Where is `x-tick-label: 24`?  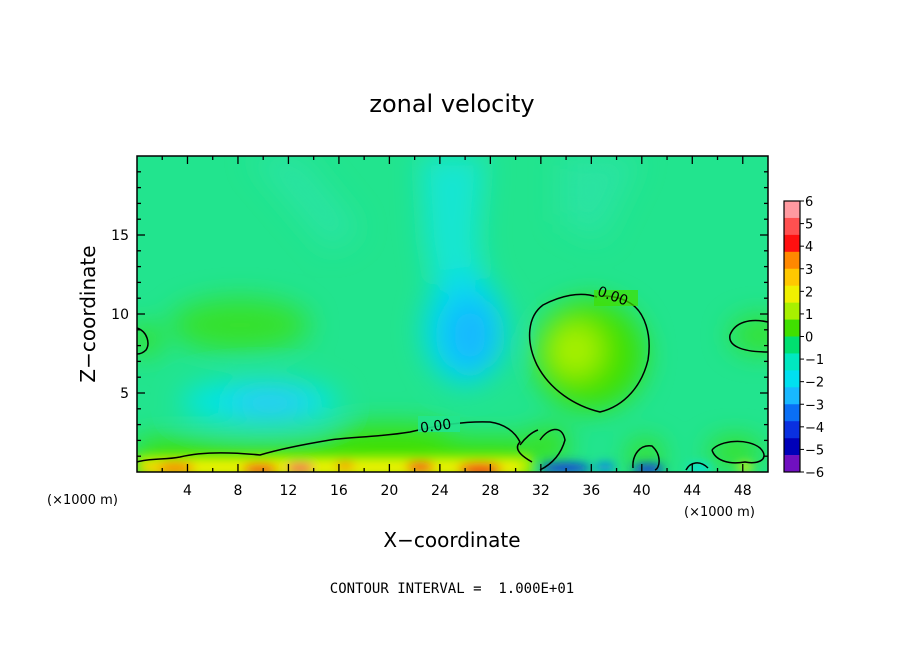 x-tick-label: 24 is located at coordinates (440, 491).